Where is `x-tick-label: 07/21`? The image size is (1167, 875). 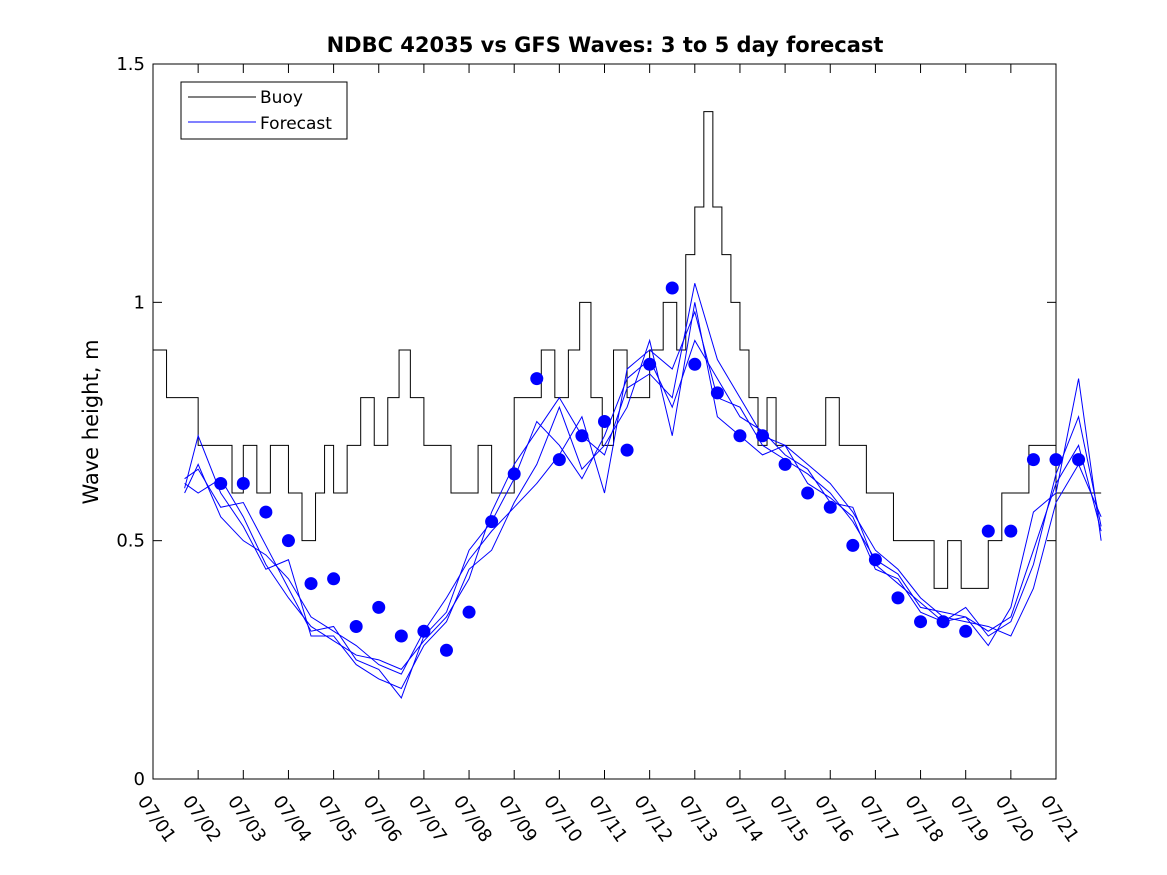 x-tick-label: 07/21 is located at coordinates (1059, 819).